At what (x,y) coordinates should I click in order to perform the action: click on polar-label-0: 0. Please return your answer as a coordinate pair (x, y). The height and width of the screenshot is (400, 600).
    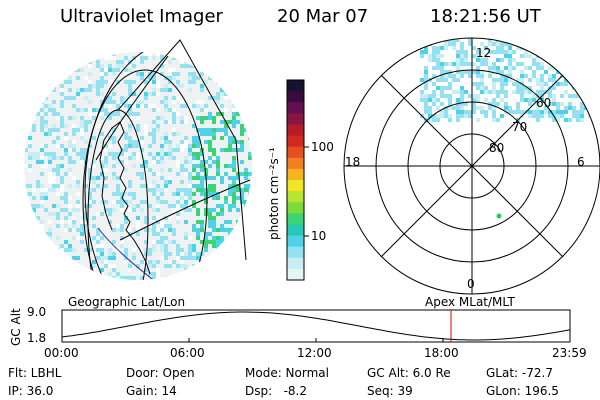
    Looking at the image, I should click on (471, 284).